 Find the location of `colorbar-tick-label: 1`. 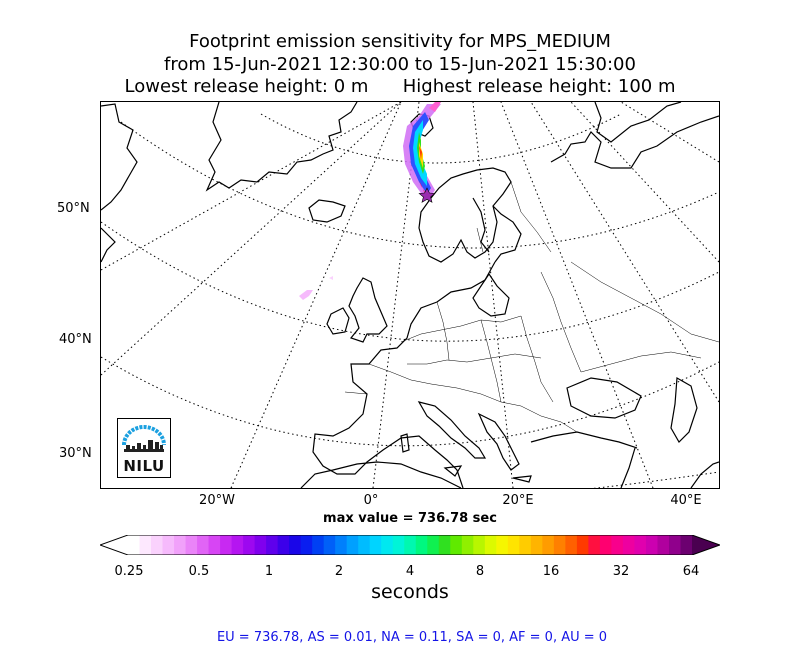

colorbar-tick-label: 1 is located at coordinates (269, 571).